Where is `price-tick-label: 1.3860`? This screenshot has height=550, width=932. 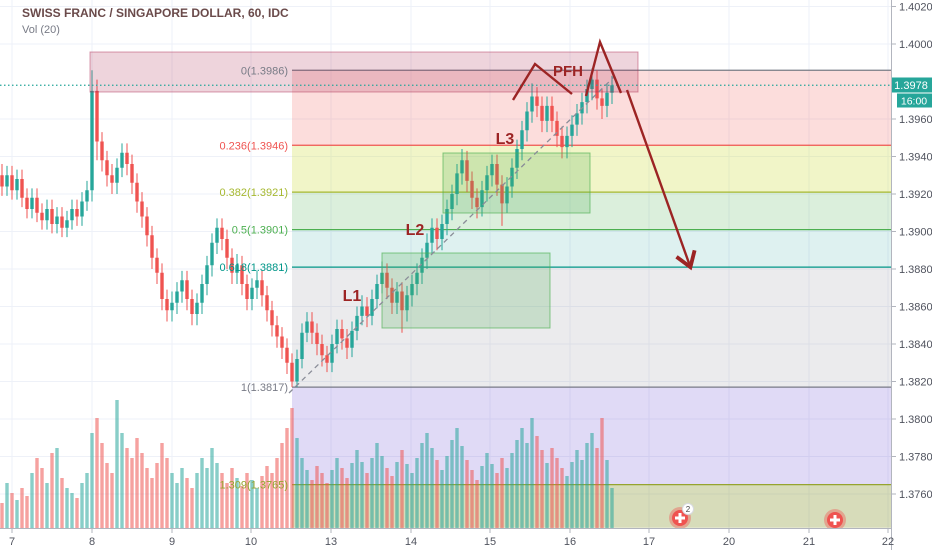 price-tick-label: 1.3860 is located at coordinates (915, 308).